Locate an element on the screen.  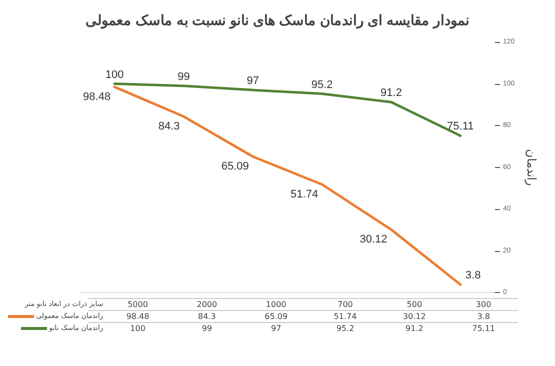
x-tick-label: 700 is located at coordinates (345, 304).